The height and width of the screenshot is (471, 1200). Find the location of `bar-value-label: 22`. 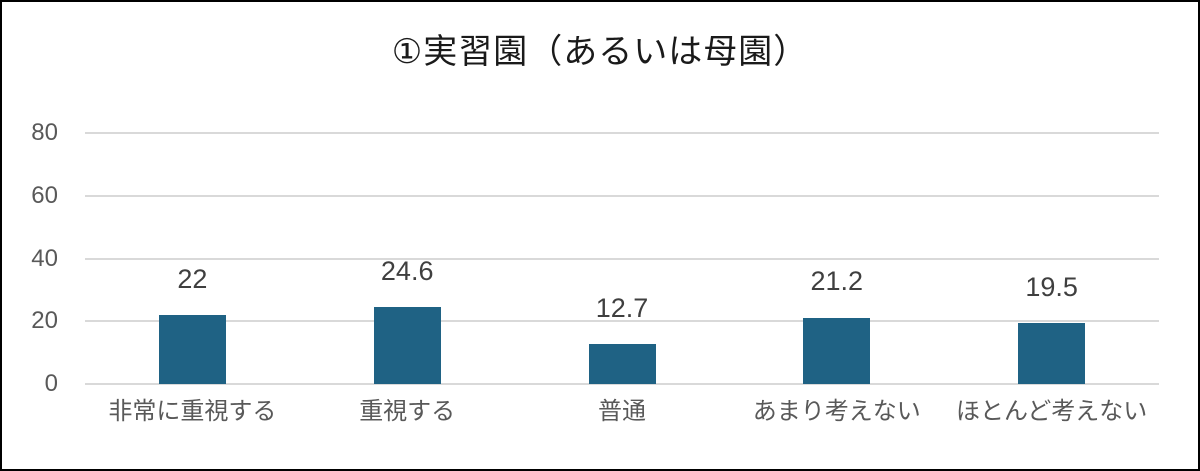

bar-value-label: 22 is located at coordinates (192, 278).